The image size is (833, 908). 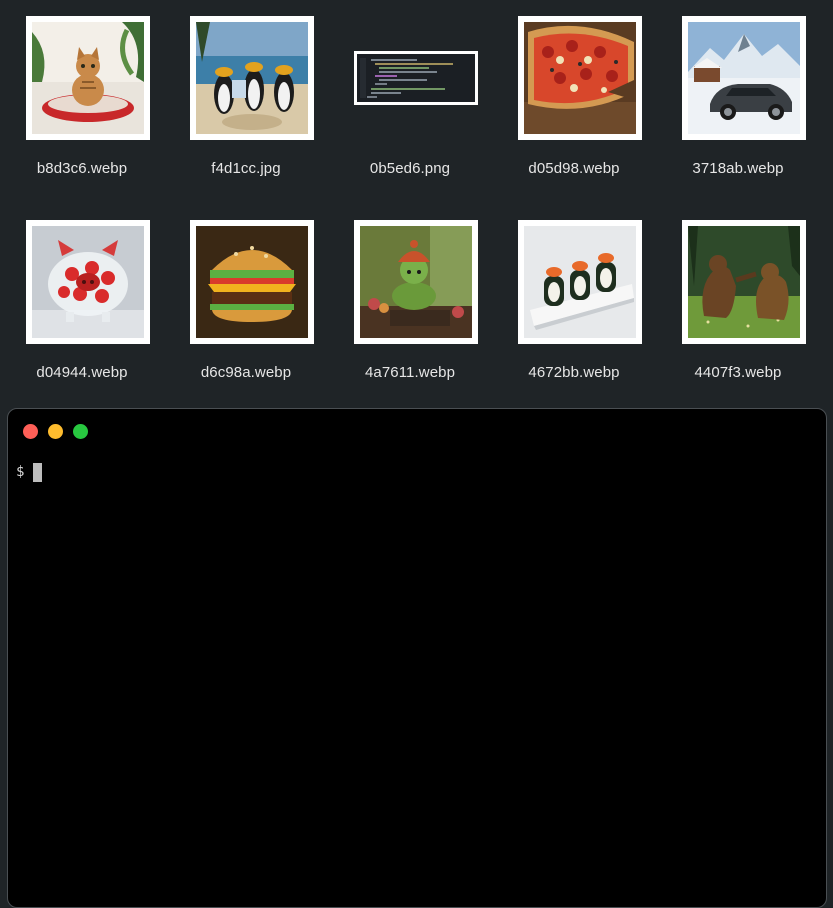 I want to click on file-icon-f4d1cc: f4d1cc.jpg, so click(x=246, y=111).